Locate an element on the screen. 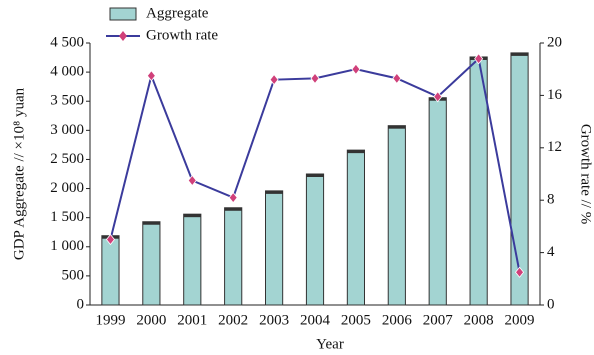 The width and height of the screenshot is (594, 355). legend-label: Aggregate is located at coordinates (177, 13).